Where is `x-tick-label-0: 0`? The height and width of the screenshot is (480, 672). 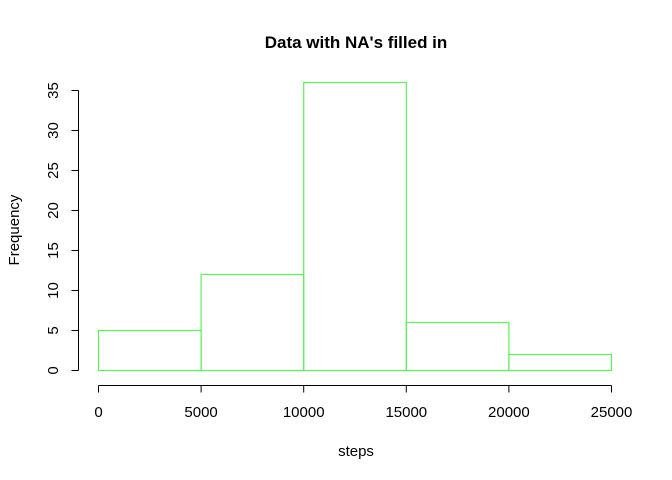
x-tick-label-0: 0 is located at coordinates (98, 412).